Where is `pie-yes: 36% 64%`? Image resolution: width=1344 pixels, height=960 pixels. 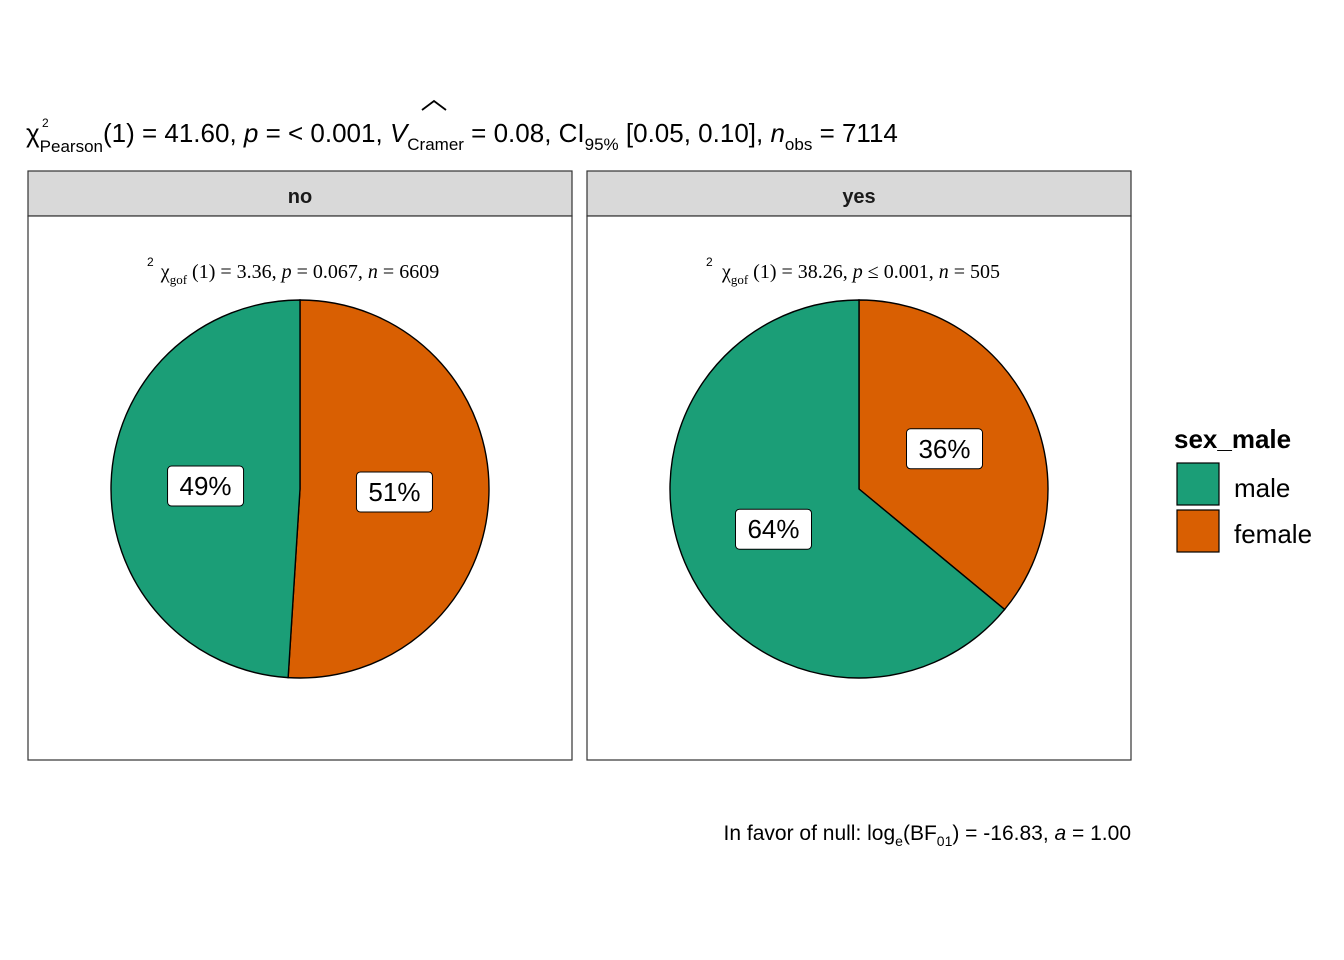
pie-yes: 36% 64% is located at coordinates (859, 489).